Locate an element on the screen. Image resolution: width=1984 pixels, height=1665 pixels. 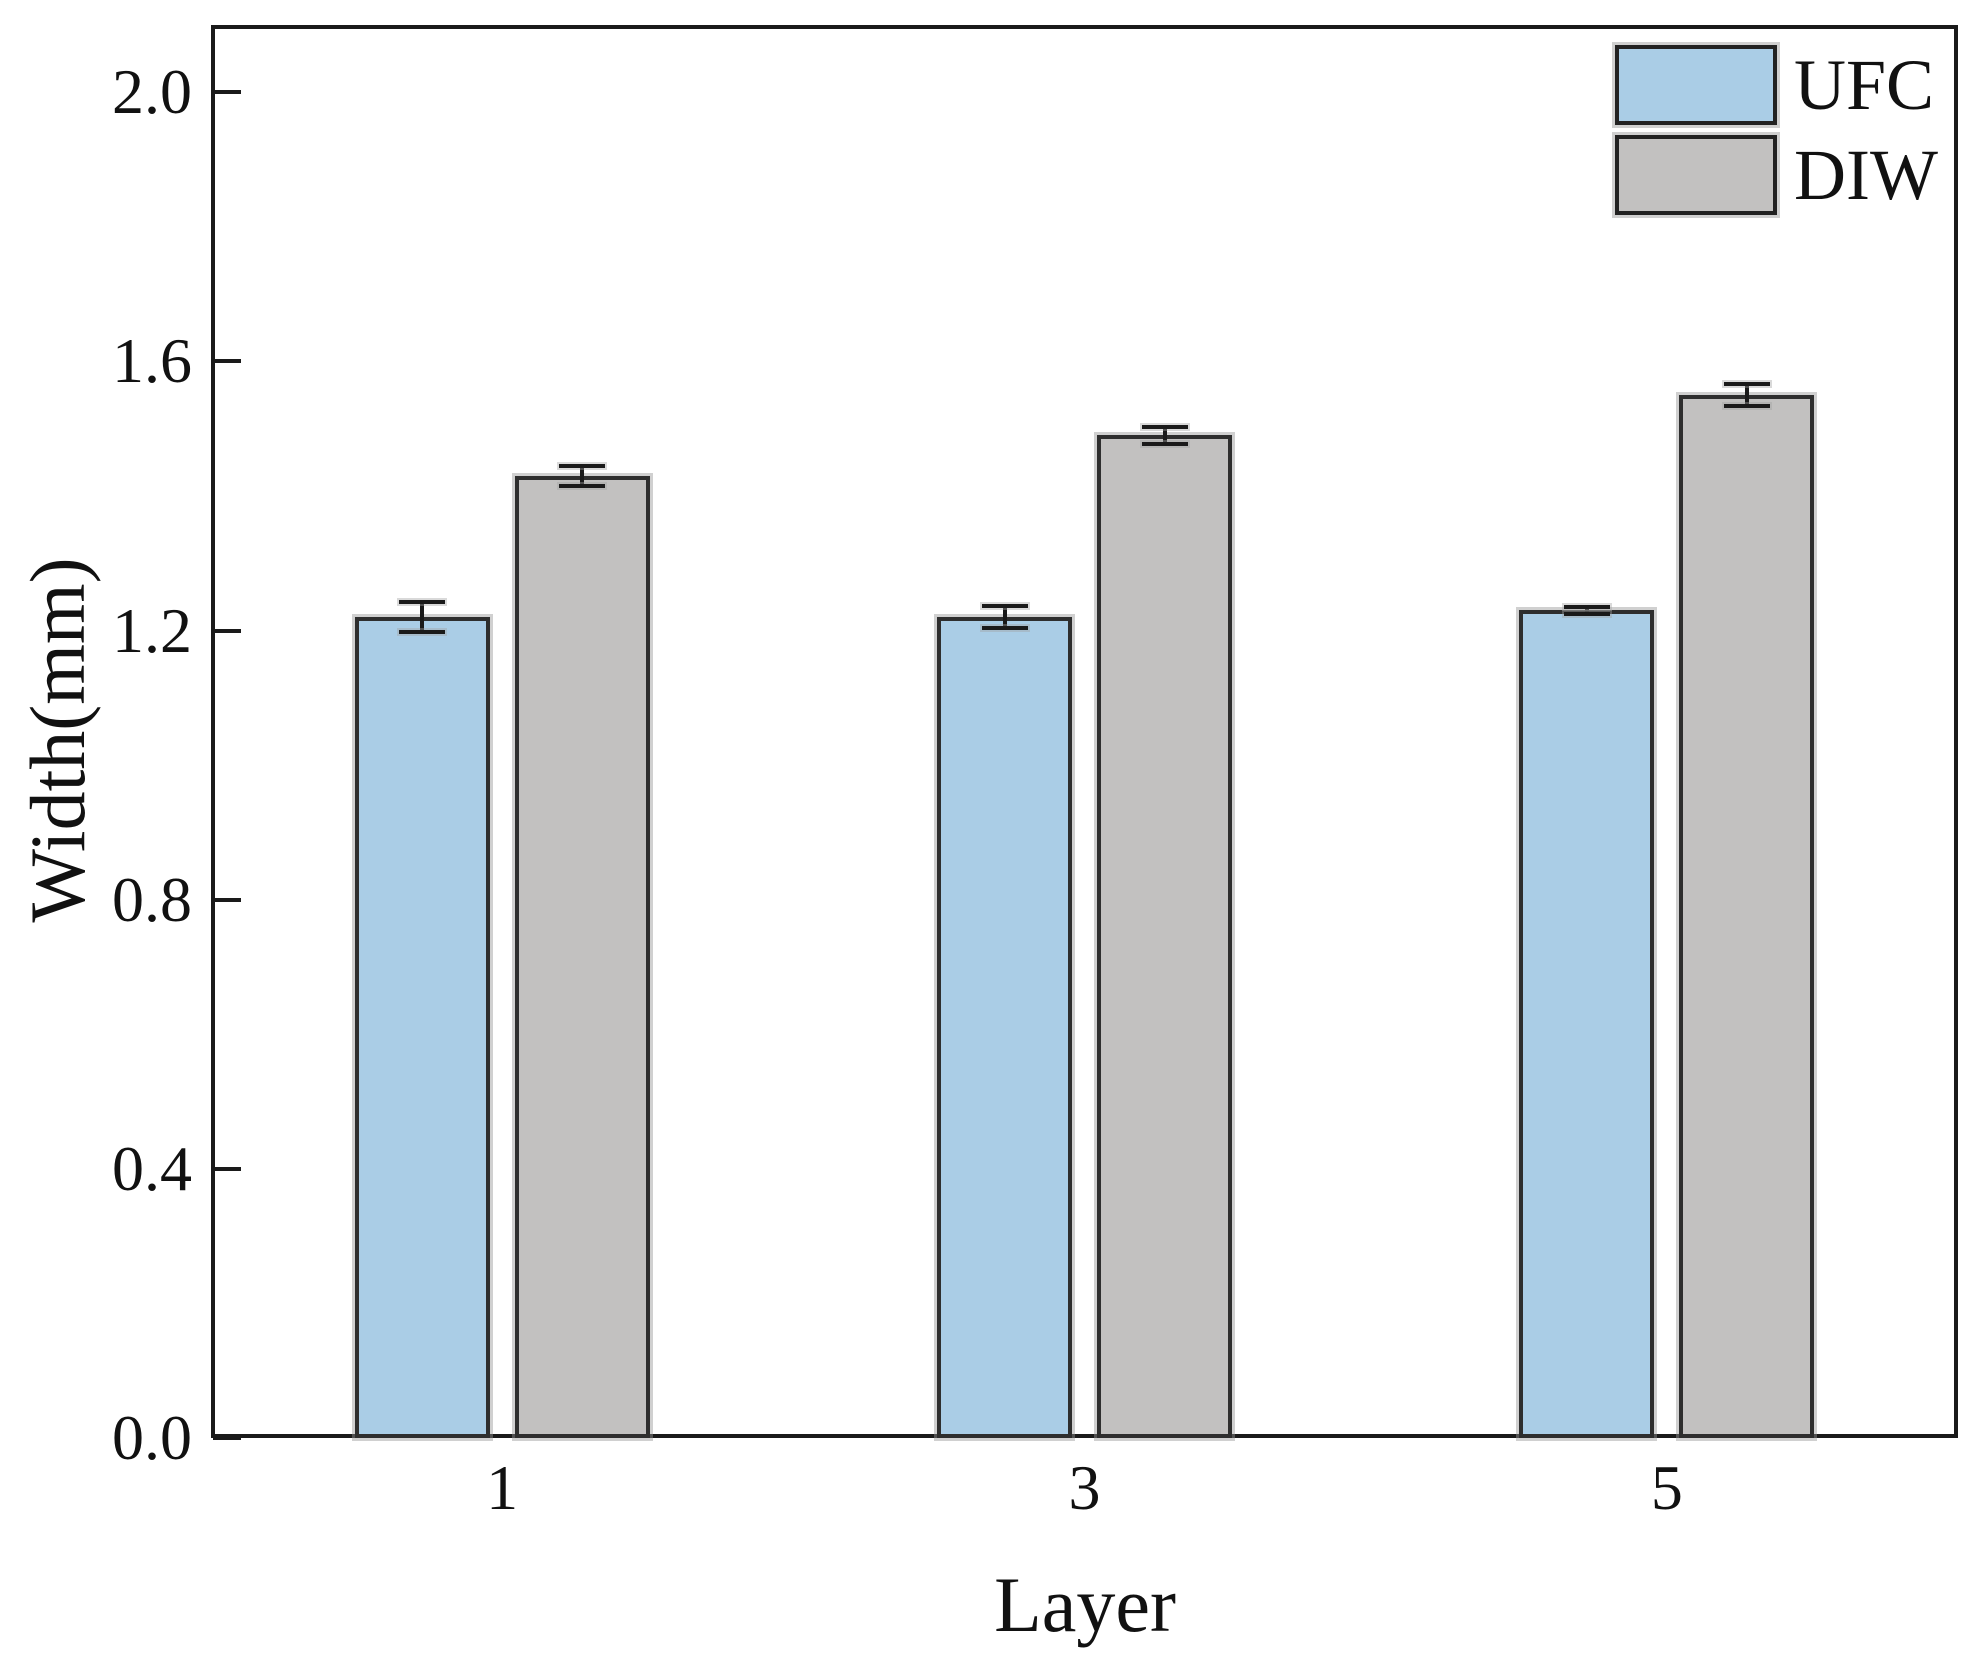
bar-diw-layer3 is located at coordinates (1164, 936).